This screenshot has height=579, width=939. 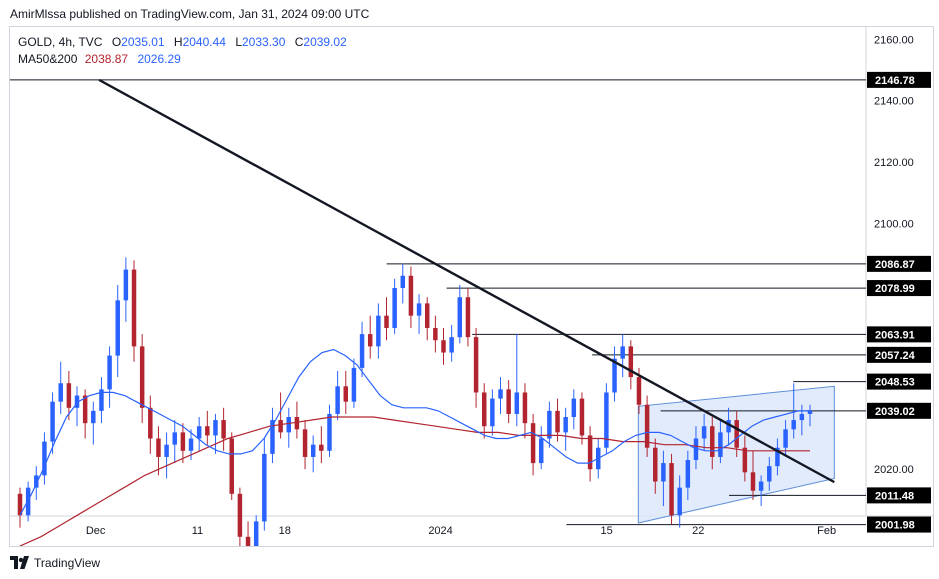 I want to click on legend-ma50-value: 2038.87, so click(x=106, y=59).